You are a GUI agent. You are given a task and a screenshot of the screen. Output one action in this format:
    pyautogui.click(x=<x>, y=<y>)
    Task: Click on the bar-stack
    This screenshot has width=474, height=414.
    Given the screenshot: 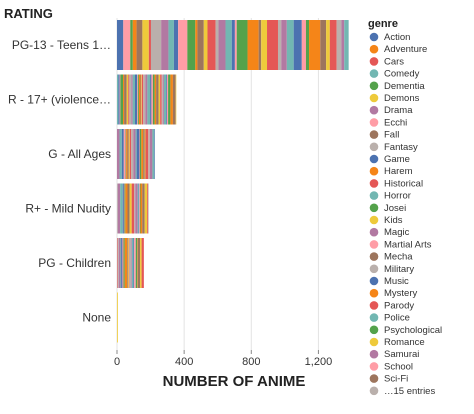 What is the action you would take?
    pyautogui.click(x=117, y=317)
    